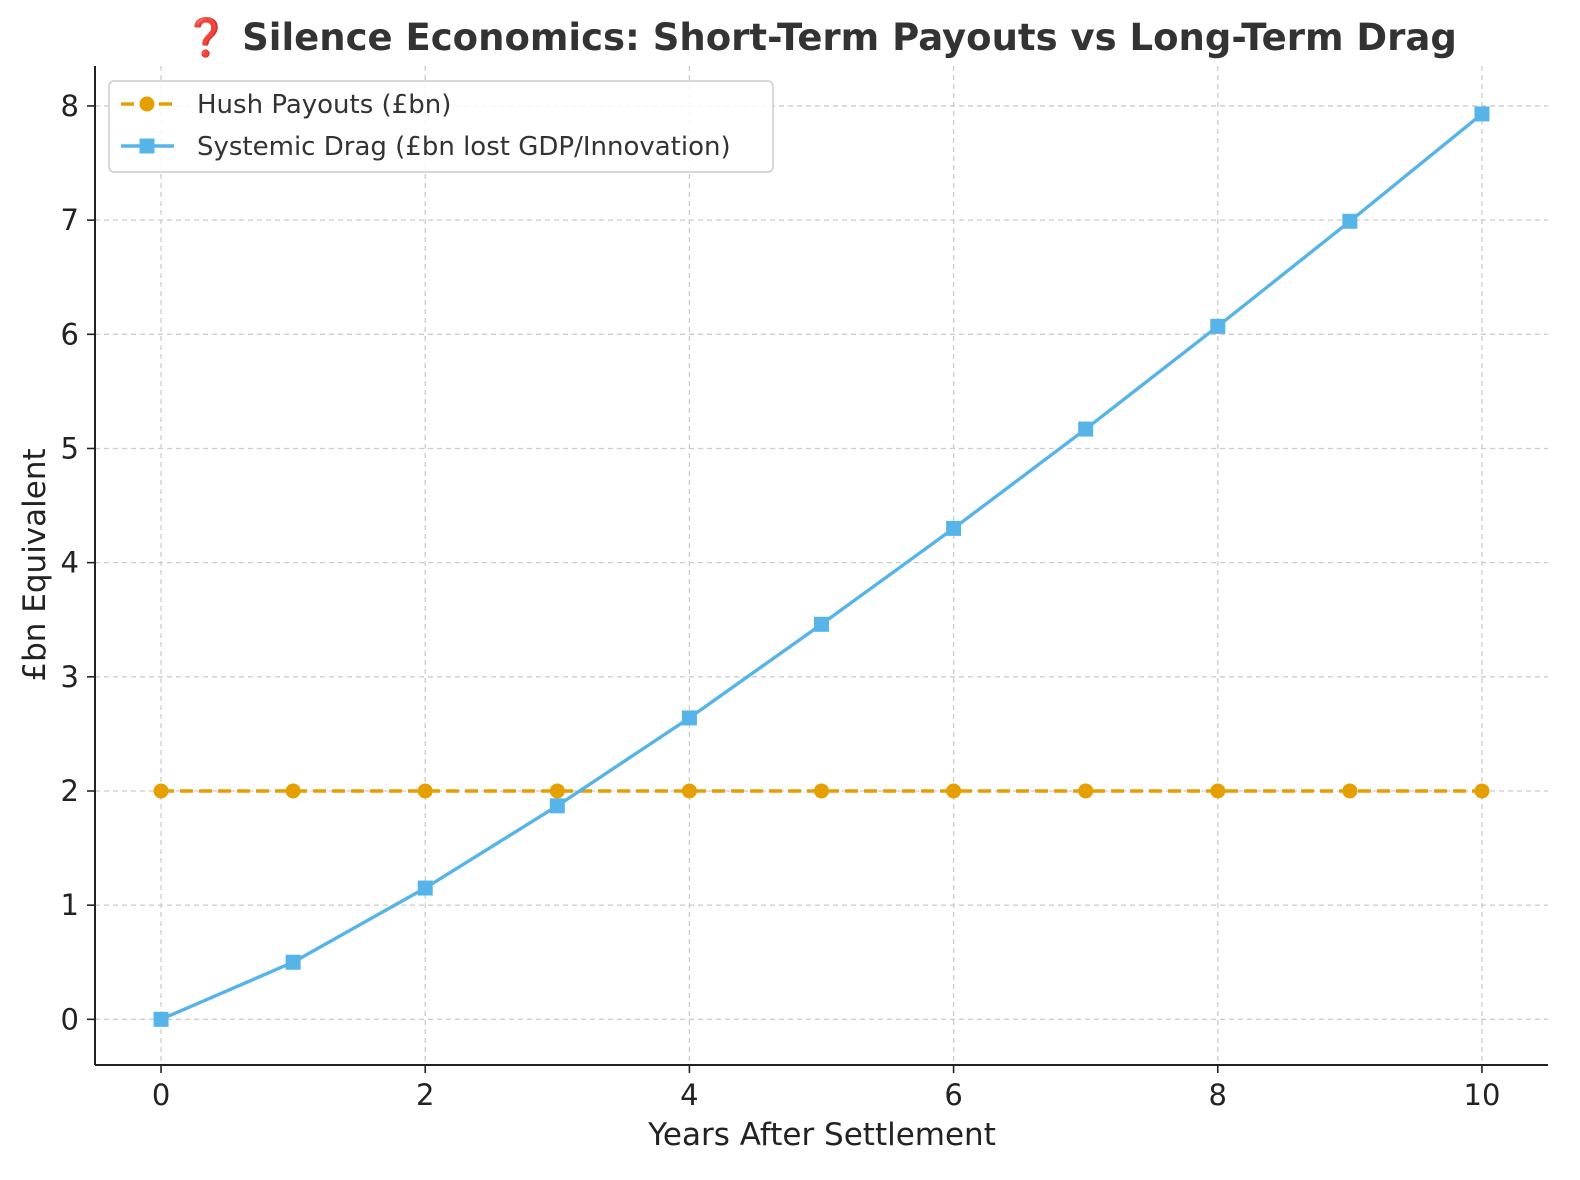 The height and width of the screenshot is (1180, 1580). Describe the element at coordinates (70, 1019) in the screenshot. I see `y-tick-label: 0` at that location.